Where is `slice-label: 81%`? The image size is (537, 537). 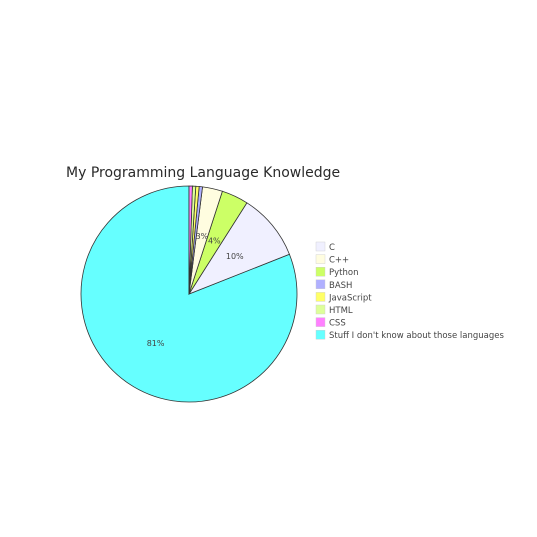 slice-label: 81% is located at coordinates (156, 343).